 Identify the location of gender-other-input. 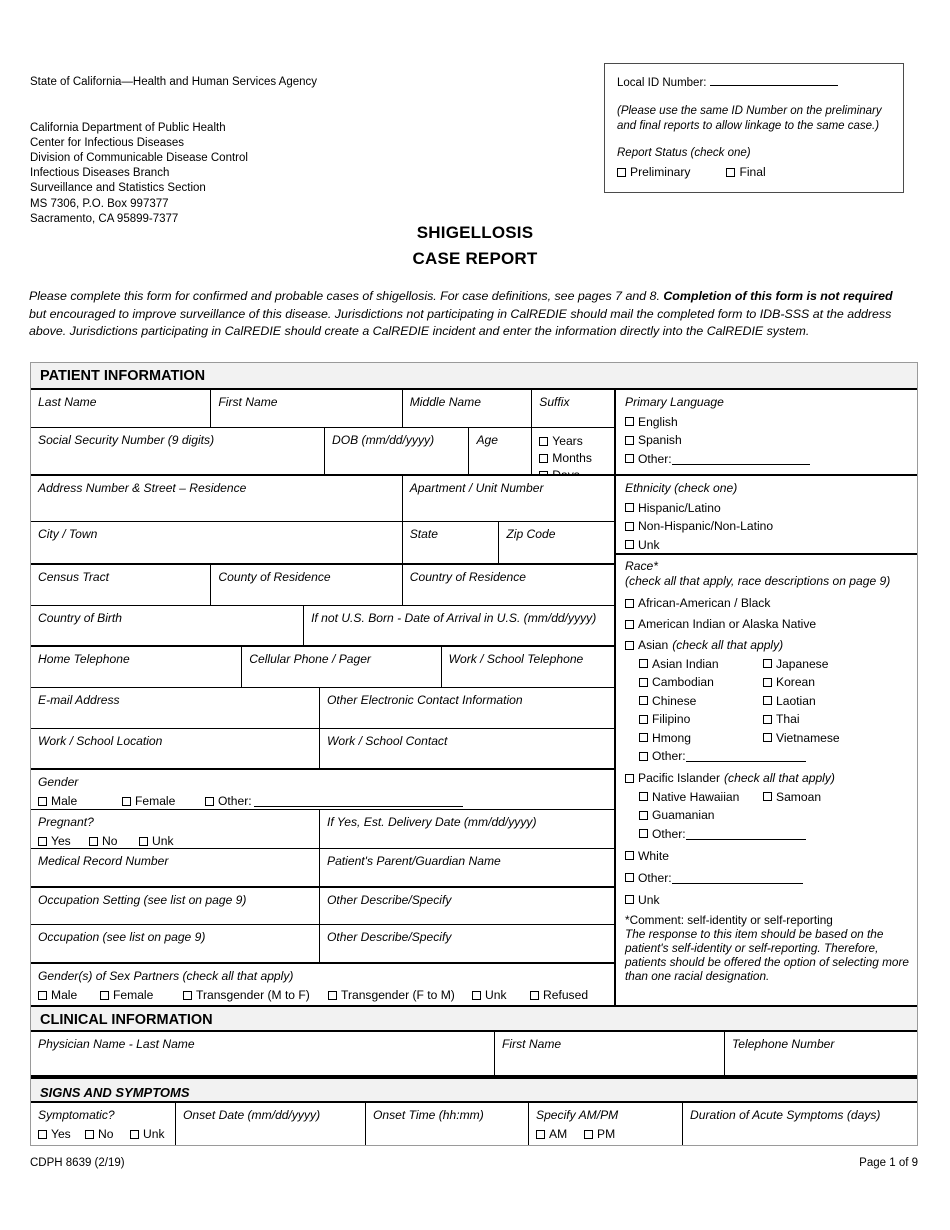
(358, 801).